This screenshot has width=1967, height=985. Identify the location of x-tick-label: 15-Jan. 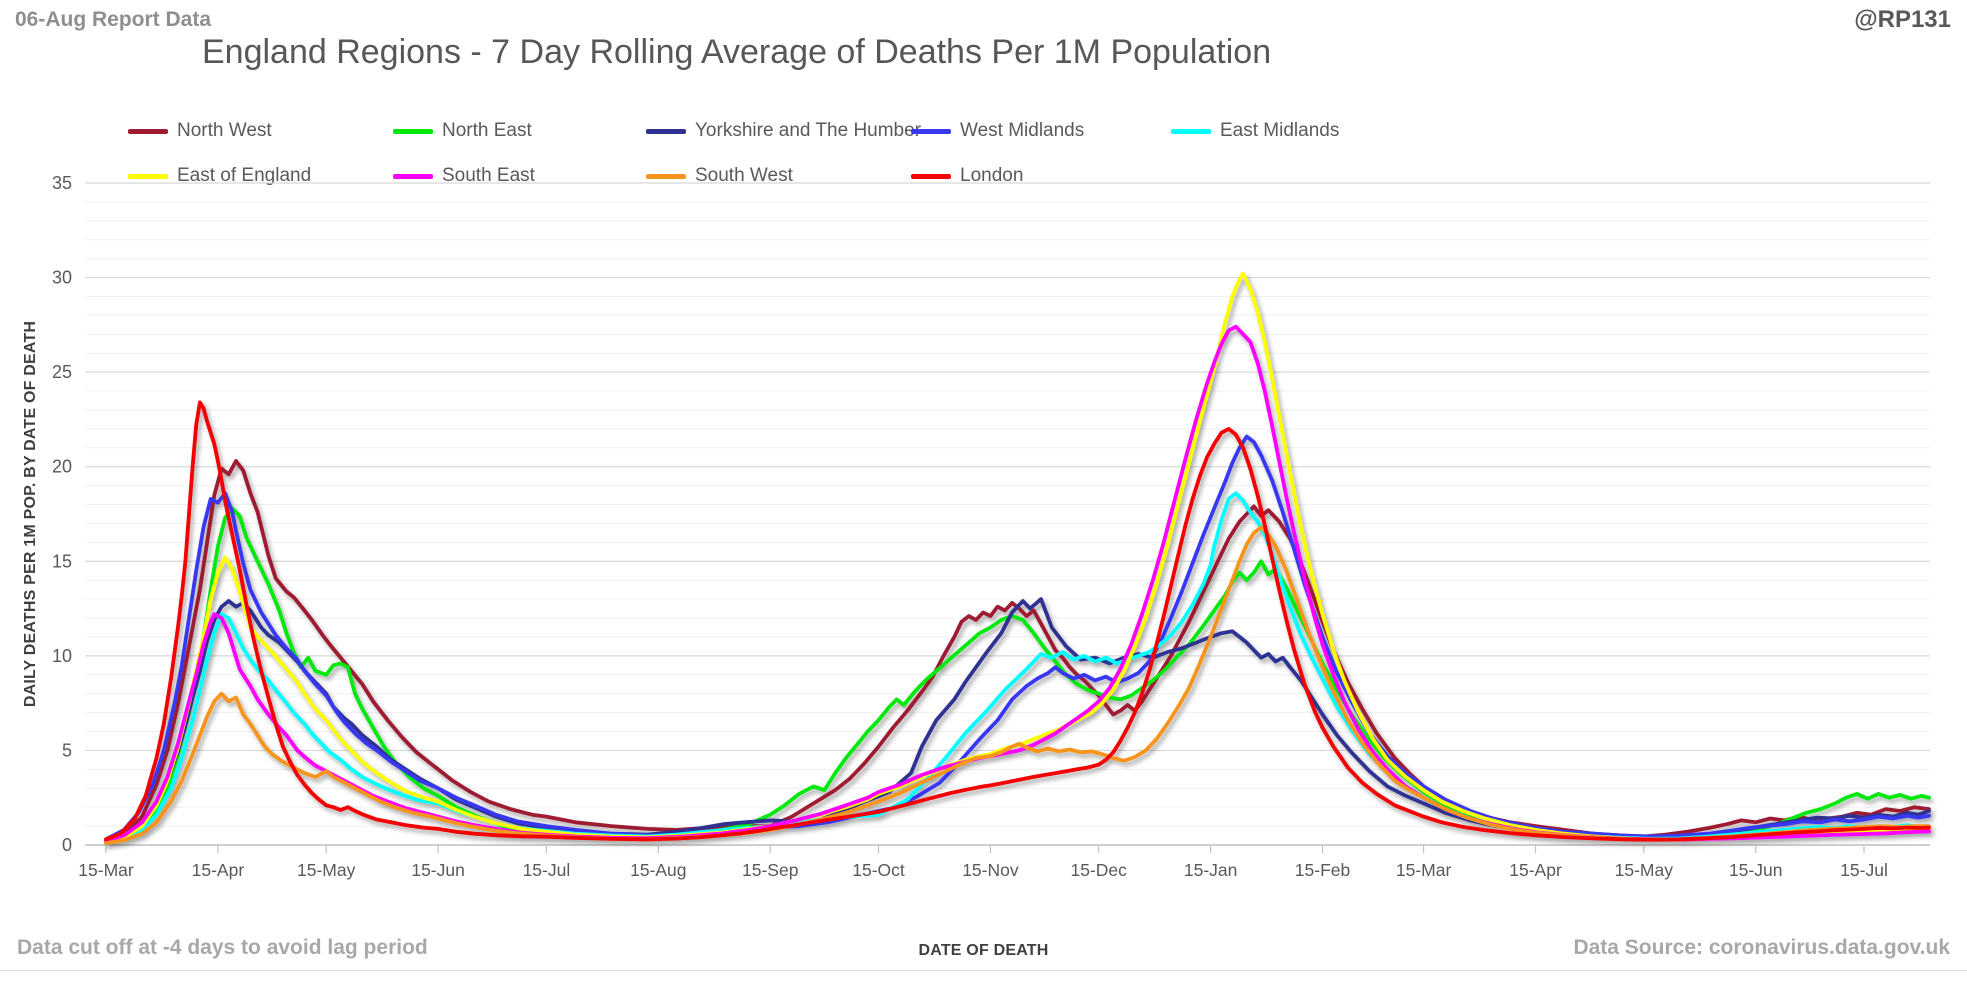
(1211, 870).